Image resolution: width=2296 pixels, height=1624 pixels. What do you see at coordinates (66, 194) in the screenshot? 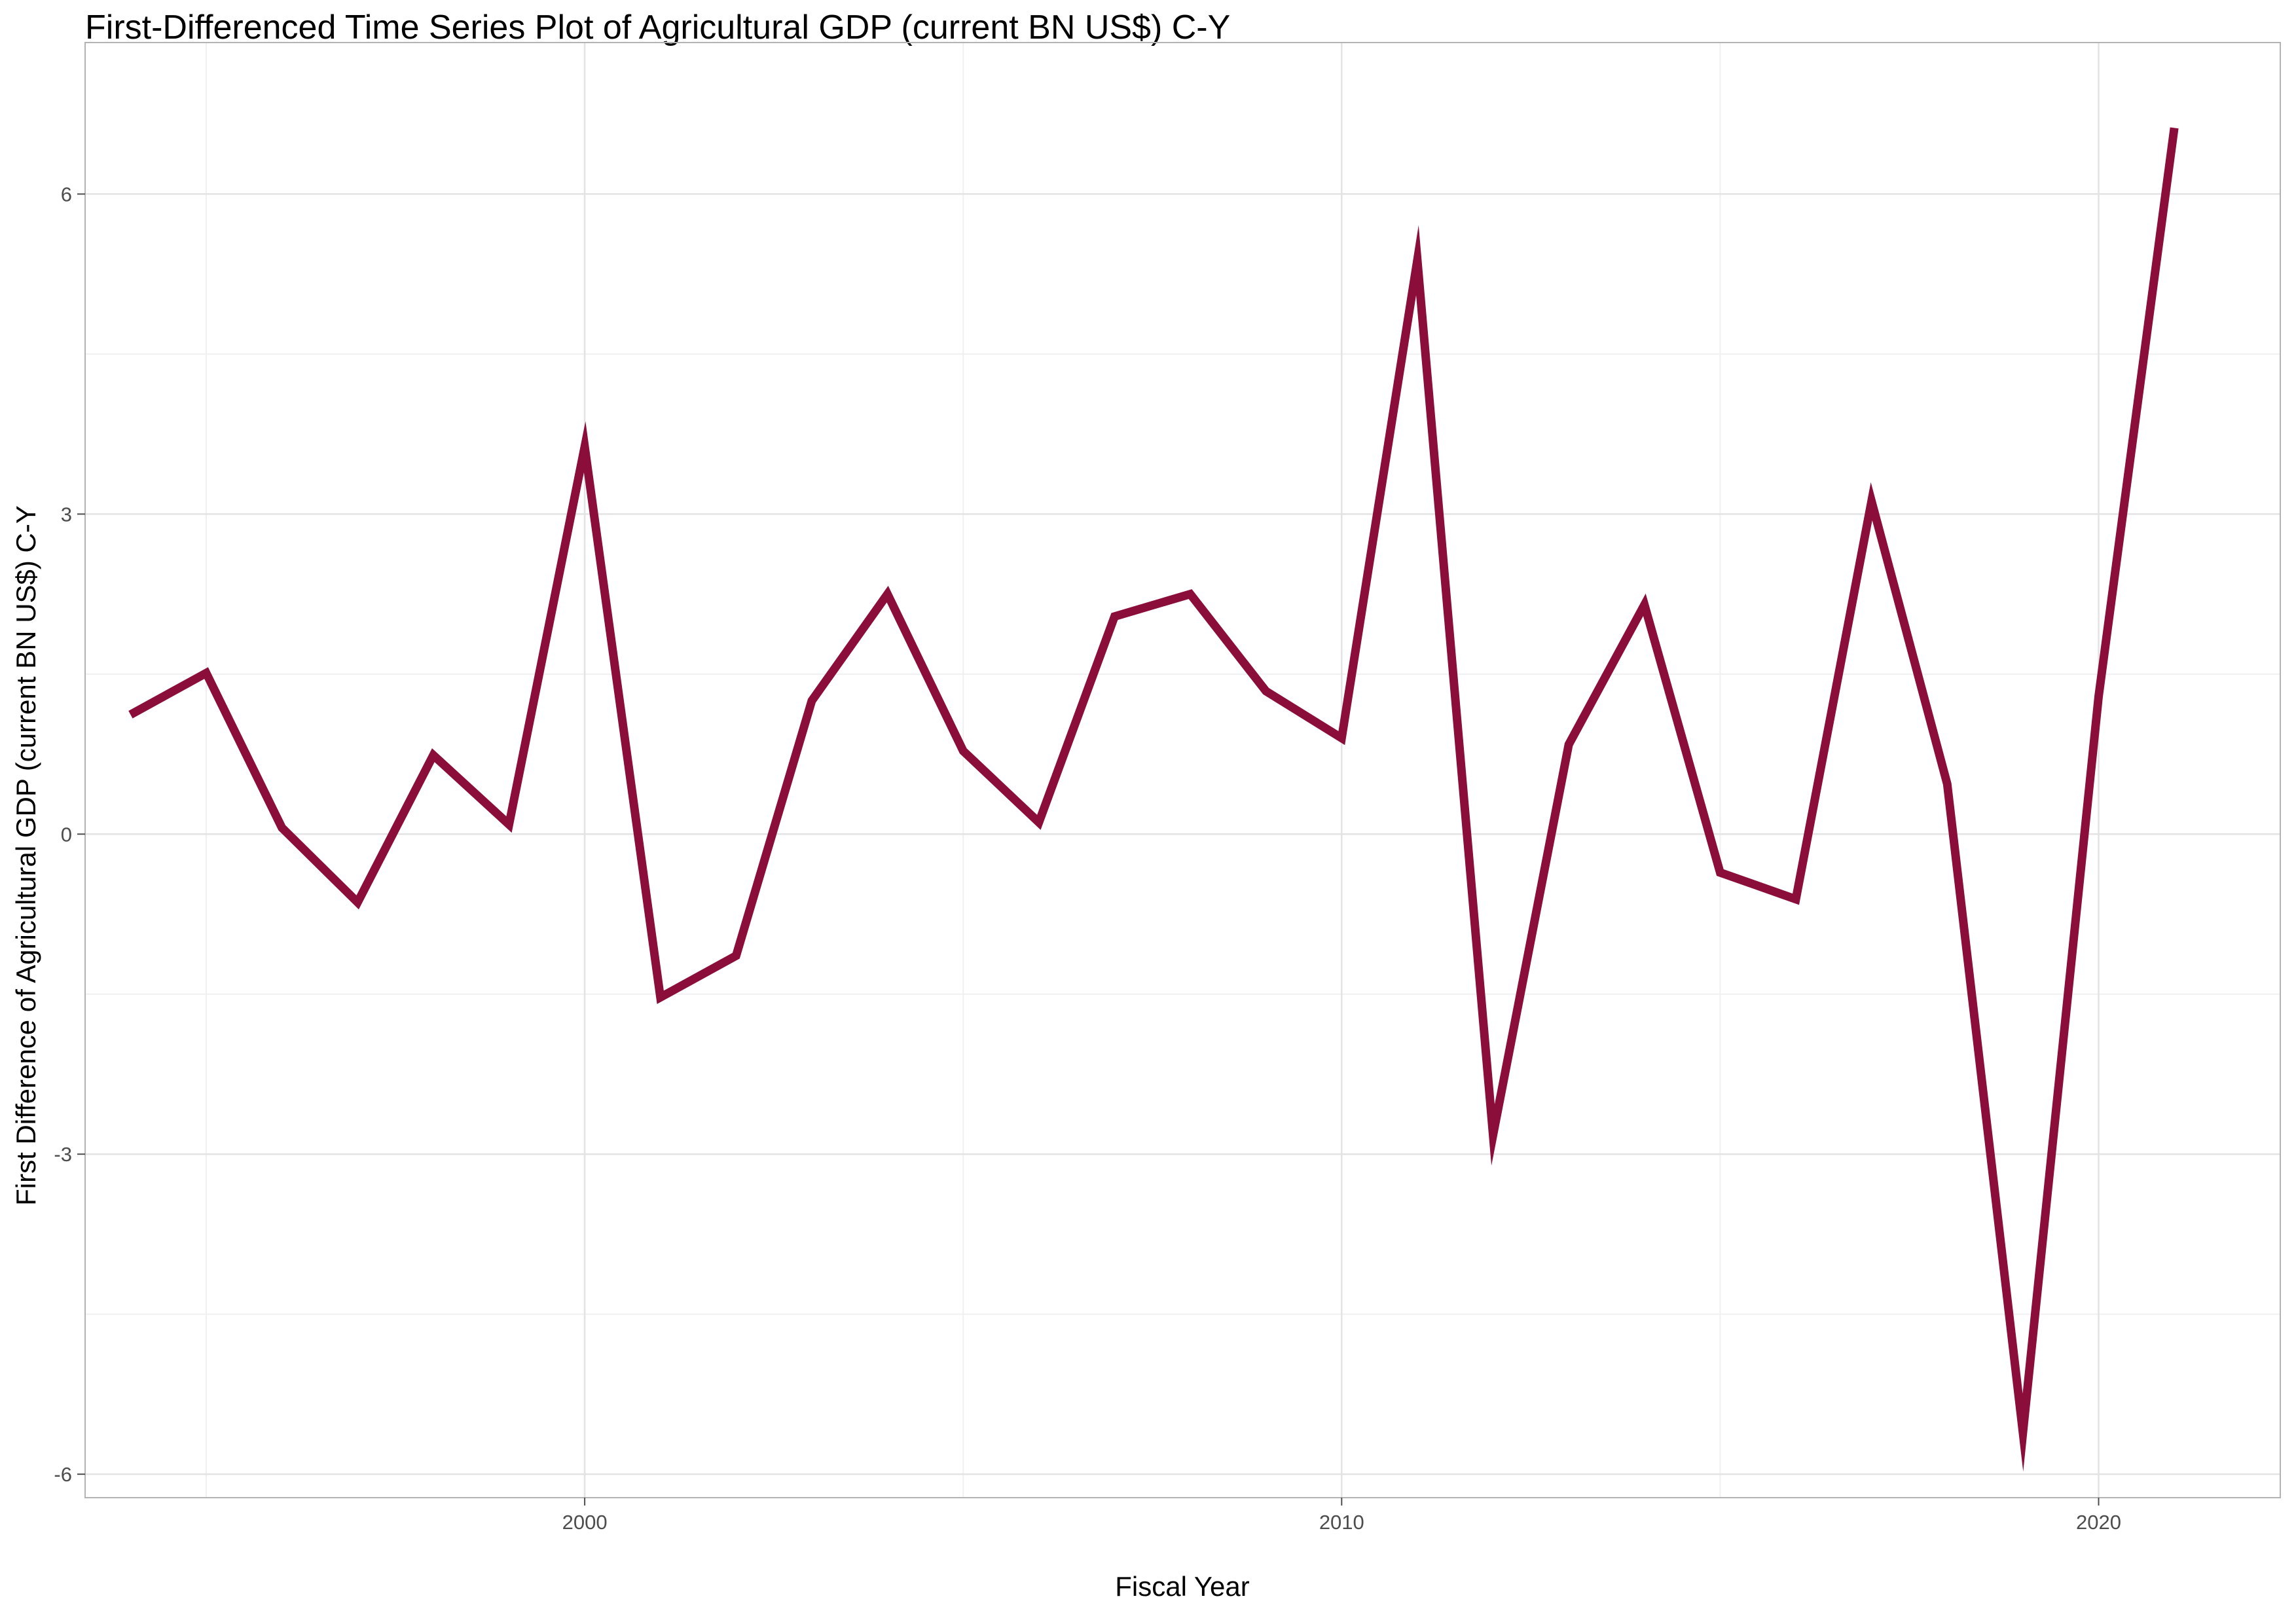
I see `y-tick-label: 6` at bounding box center [66, 194].